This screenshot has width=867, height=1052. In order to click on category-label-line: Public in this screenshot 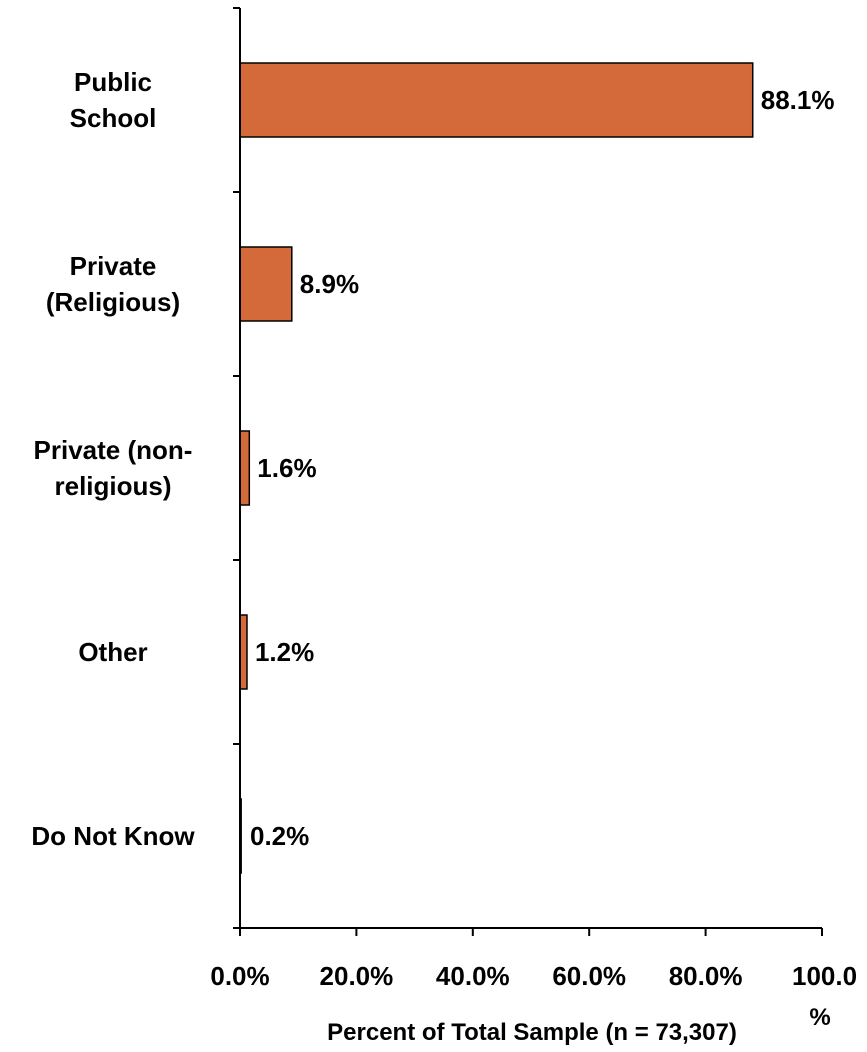, I will do `click(113, 82)`.